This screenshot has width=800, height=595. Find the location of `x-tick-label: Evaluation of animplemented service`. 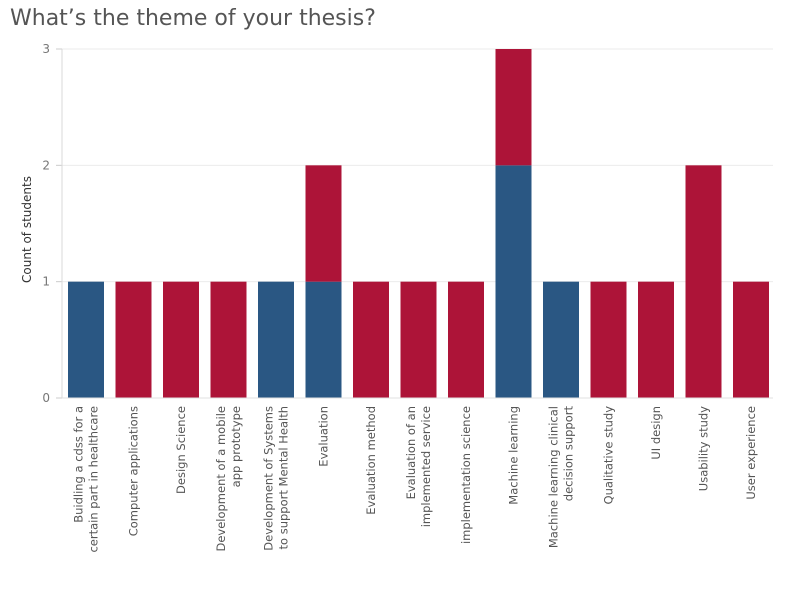

x-tick-label: Evaluation of animplemented service is located at coordinates (418, 466).